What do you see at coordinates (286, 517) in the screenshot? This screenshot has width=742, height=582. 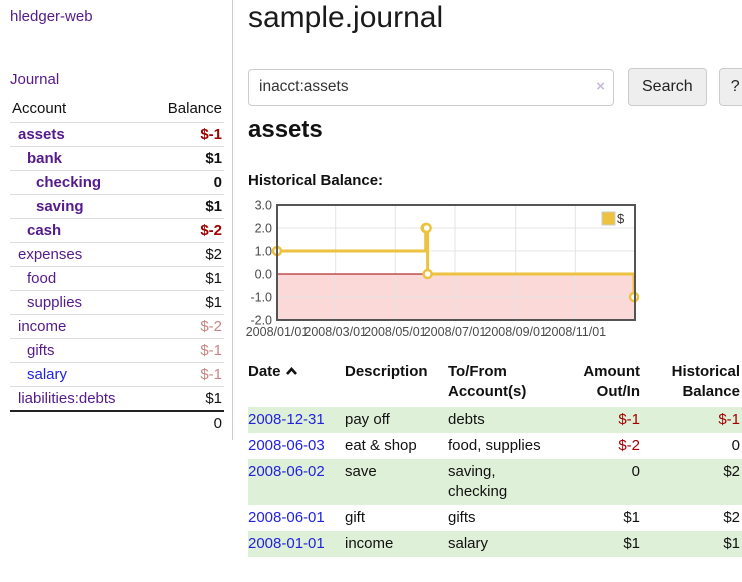 I see `transaction-date-link: 2008-06-01` at bounding box center [286, 517].